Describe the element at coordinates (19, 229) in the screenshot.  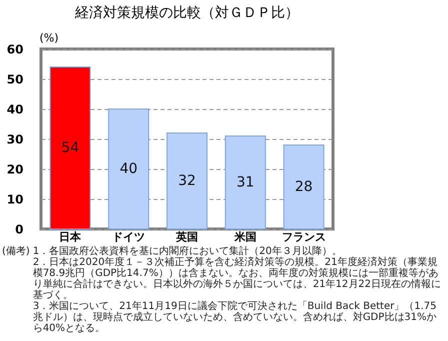
I see `y-tick-label: 0` at that location.